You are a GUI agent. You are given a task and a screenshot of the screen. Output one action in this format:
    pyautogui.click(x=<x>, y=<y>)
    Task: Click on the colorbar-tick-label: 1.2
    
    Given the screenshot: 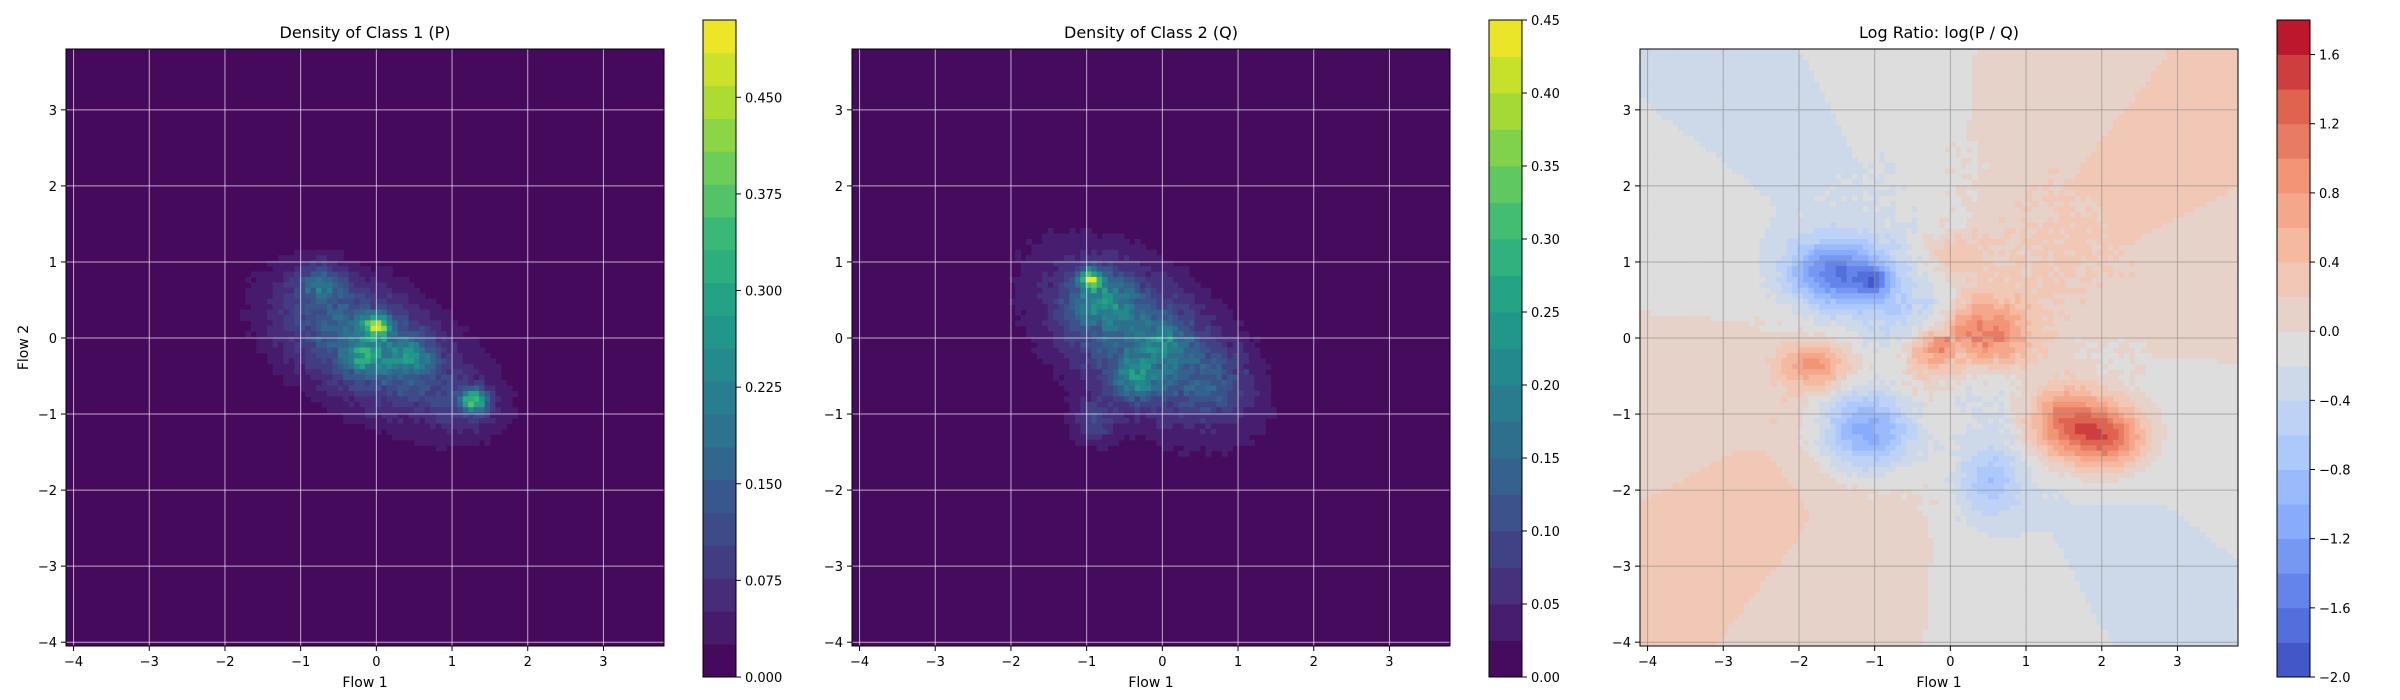 What is the action you would take?
    pyautogui.click(x=2329, y=125)
    